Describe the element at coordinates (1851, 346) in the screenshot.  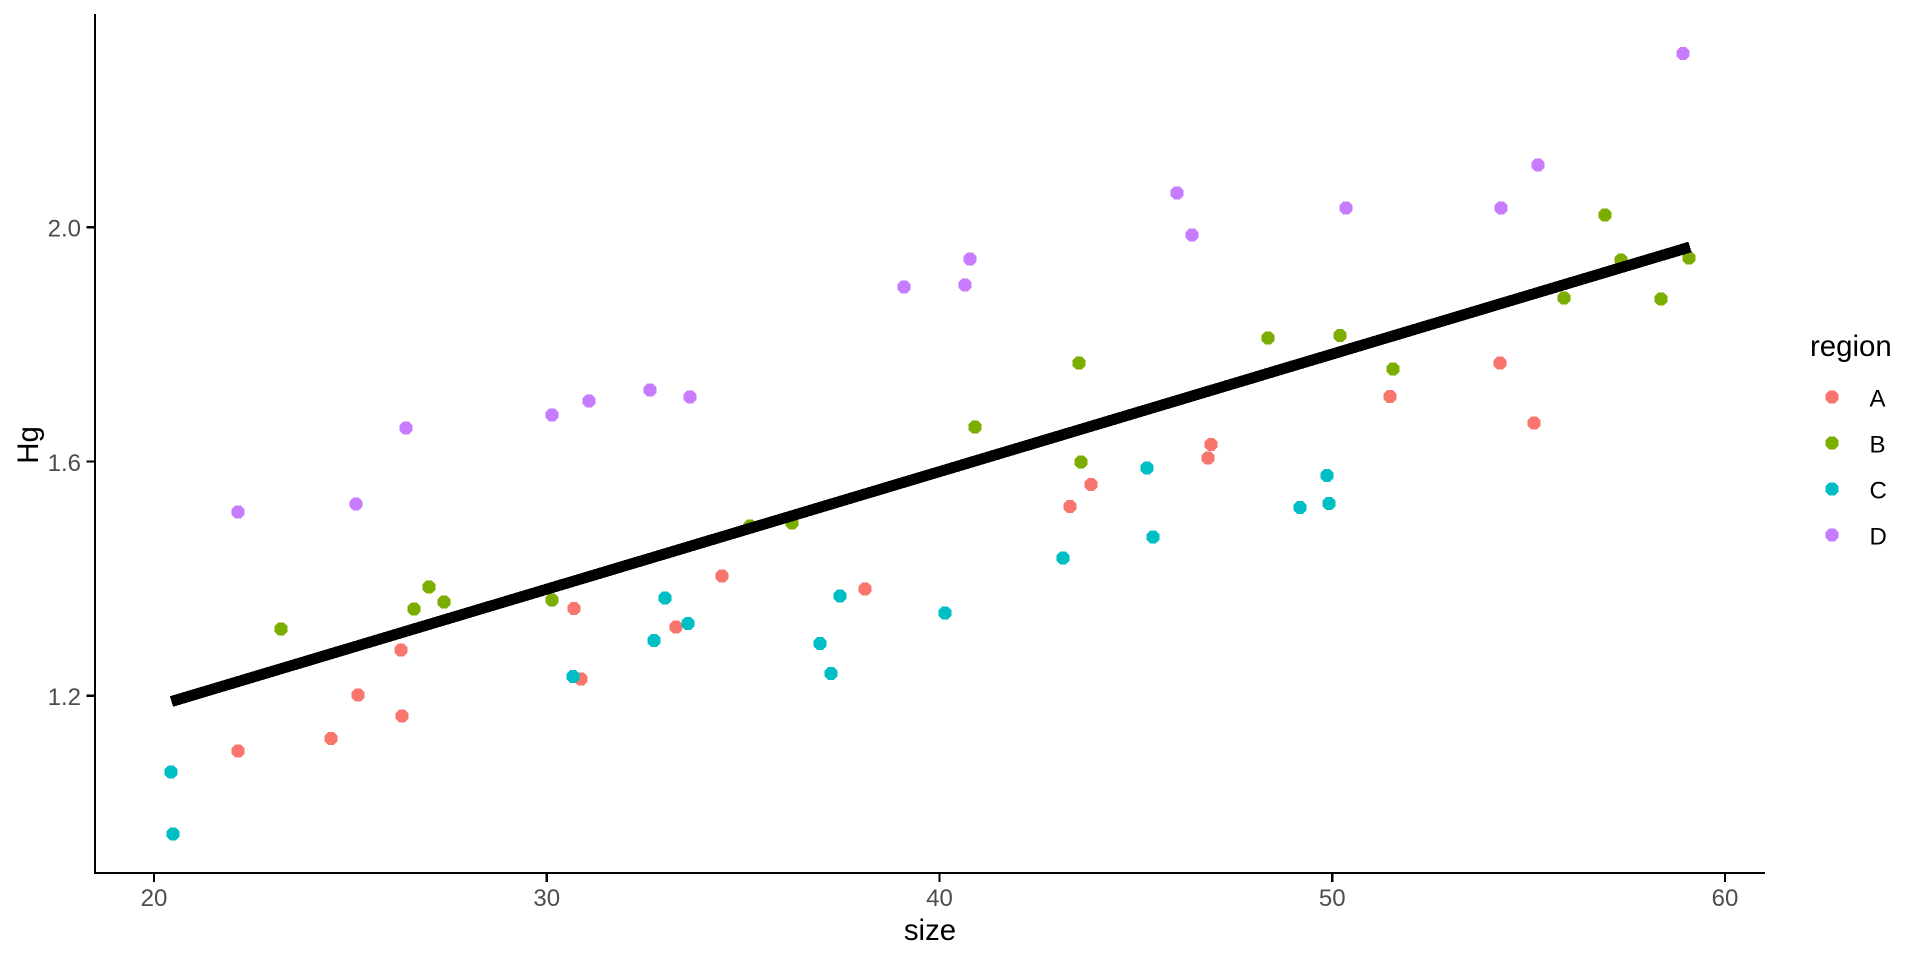
I see `svg-text: region` at that location.